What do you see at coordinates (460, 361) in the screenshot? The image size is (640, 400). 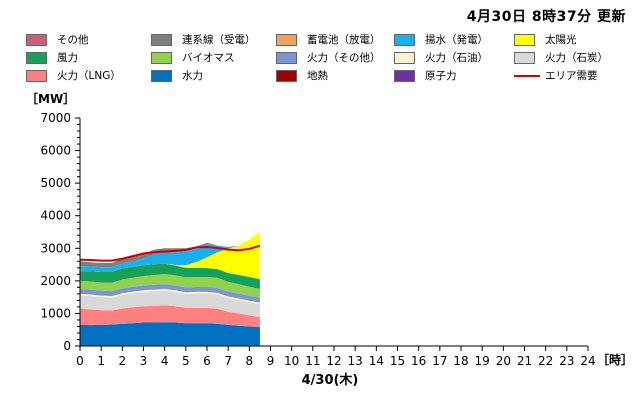 I see `x-tick-label: 18` at bounding box center [460, 361].